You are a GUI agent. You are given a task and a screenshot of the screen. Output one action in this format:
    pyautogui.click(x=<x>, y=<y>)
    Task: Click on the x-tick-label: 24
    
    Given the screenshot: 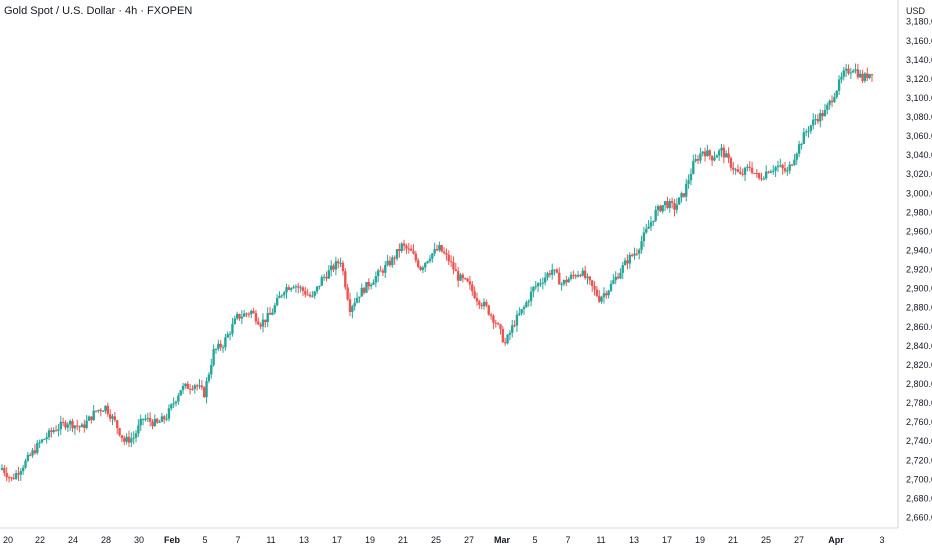 What is the action you would take?
    pyautogui.click(x=73, y=540)
    